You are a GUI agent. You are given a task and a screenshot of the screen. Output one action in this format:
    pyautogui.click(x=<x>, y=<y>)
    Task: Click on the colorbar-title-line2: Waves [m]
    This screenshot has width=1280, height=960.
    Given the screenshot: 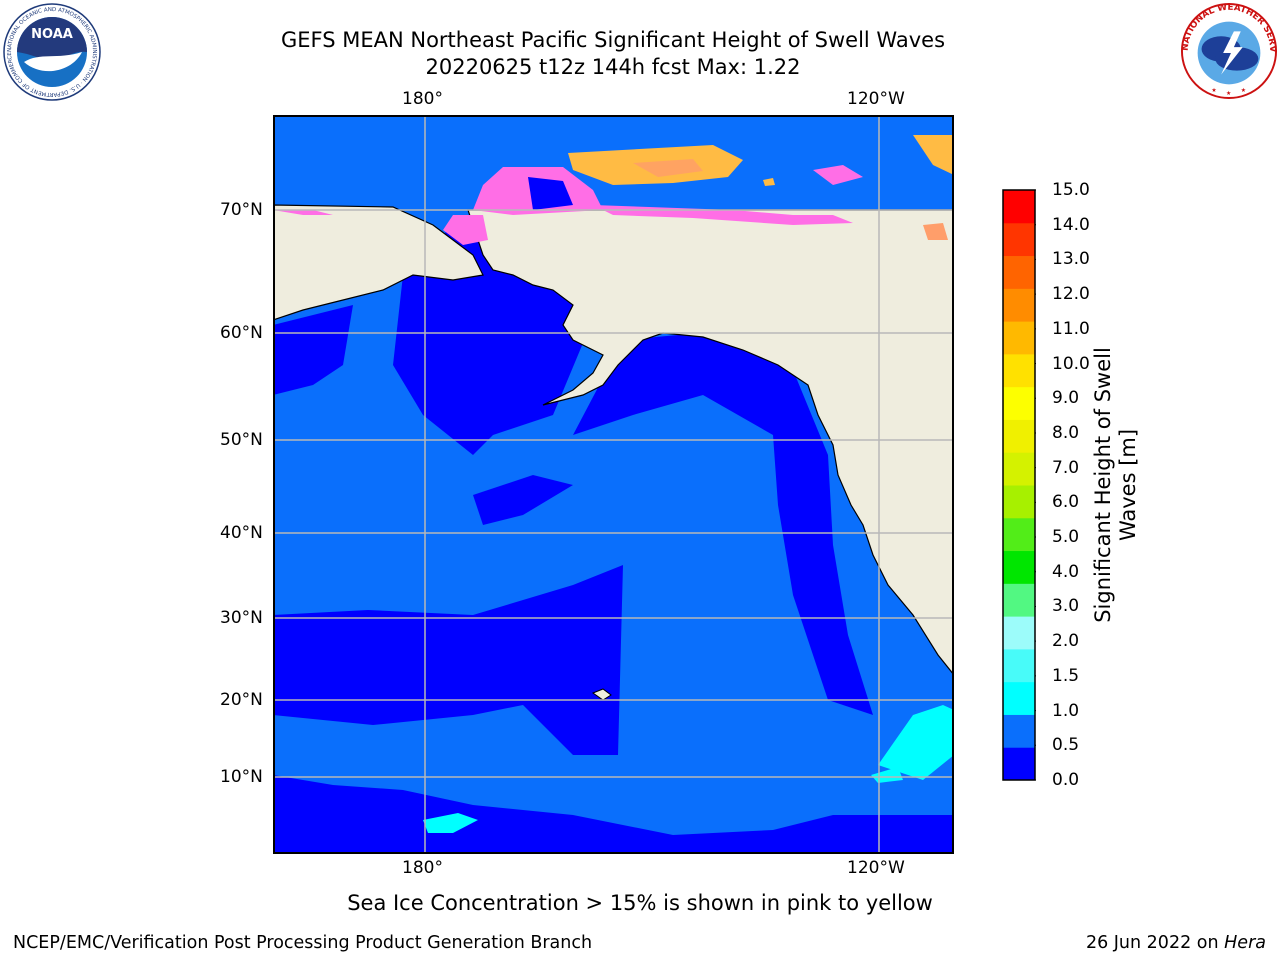 What is the action you would take?
    pyautogui.click(x=1128, y=485)
    